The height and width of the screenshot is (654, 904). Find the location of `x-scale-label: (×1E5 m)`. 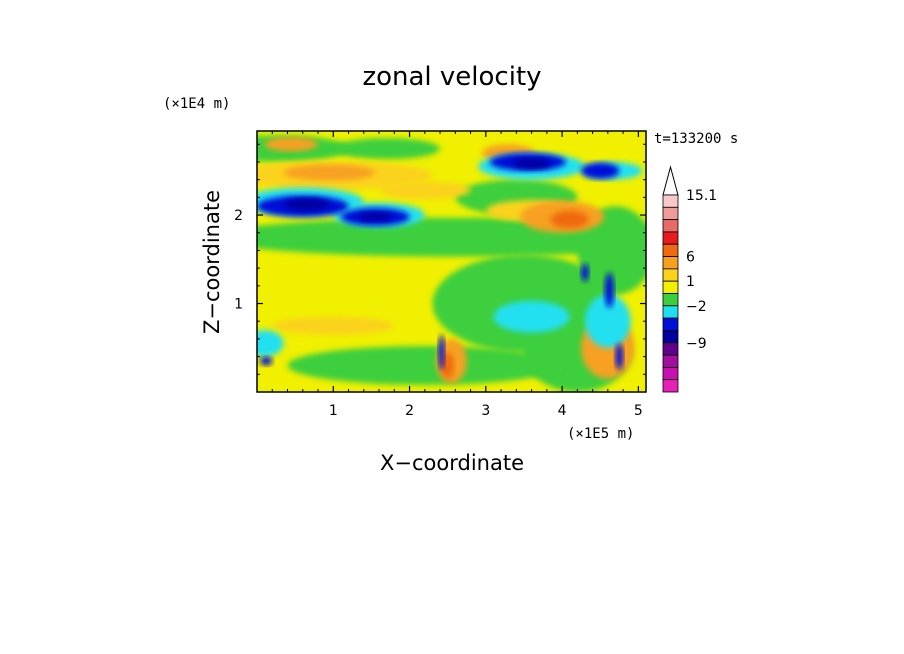

x-scale-label: (×1E5 m) is located at coordinates (600, 434).